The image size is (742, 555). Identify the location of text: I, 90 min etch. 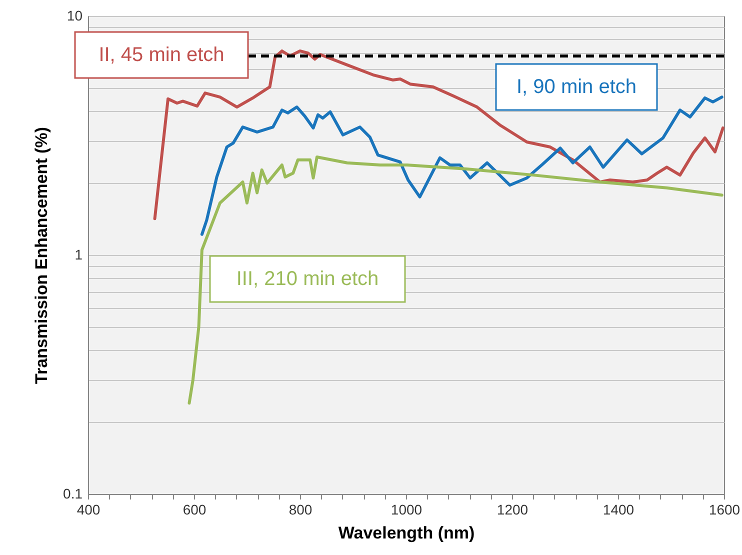
(576, 87).